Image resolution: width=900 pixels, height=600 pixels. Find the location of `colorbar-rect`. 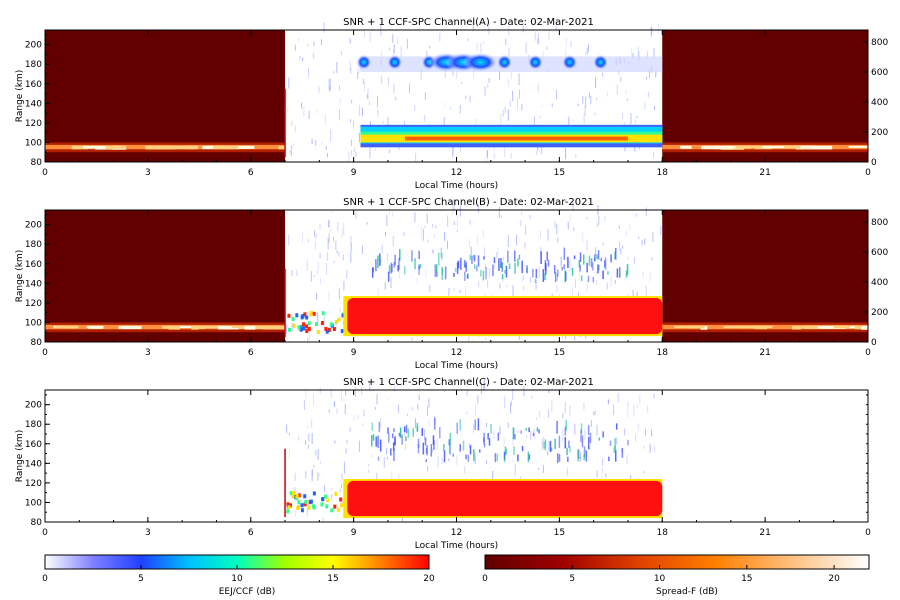

colorbar-rect is located at coordinates (677, 562).